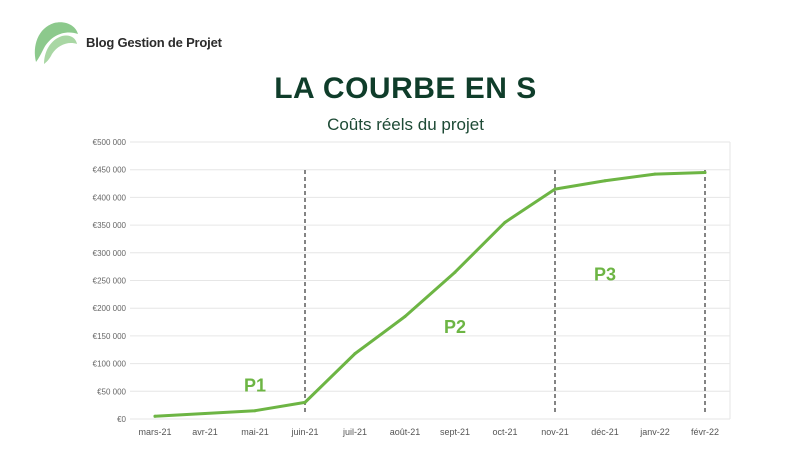 Image resolution: width=811 pixels, height=457 pixels. What do you see at coordinates (504, 432) in the screenshot?
I see `x-tick-label: oct-21` at bounding box center [504, 432].